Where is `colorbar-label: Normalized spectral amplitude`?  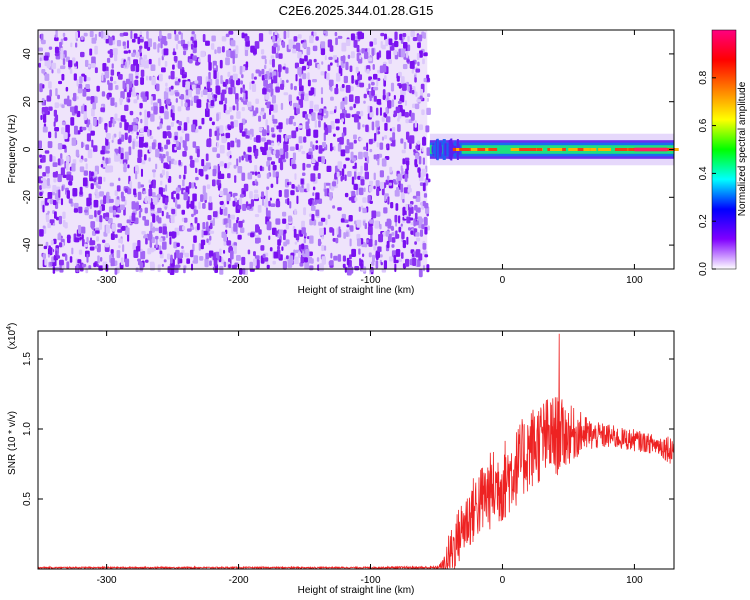
colorbar-label: Normalized spectral amplitude is located at coordinates (742, 148).